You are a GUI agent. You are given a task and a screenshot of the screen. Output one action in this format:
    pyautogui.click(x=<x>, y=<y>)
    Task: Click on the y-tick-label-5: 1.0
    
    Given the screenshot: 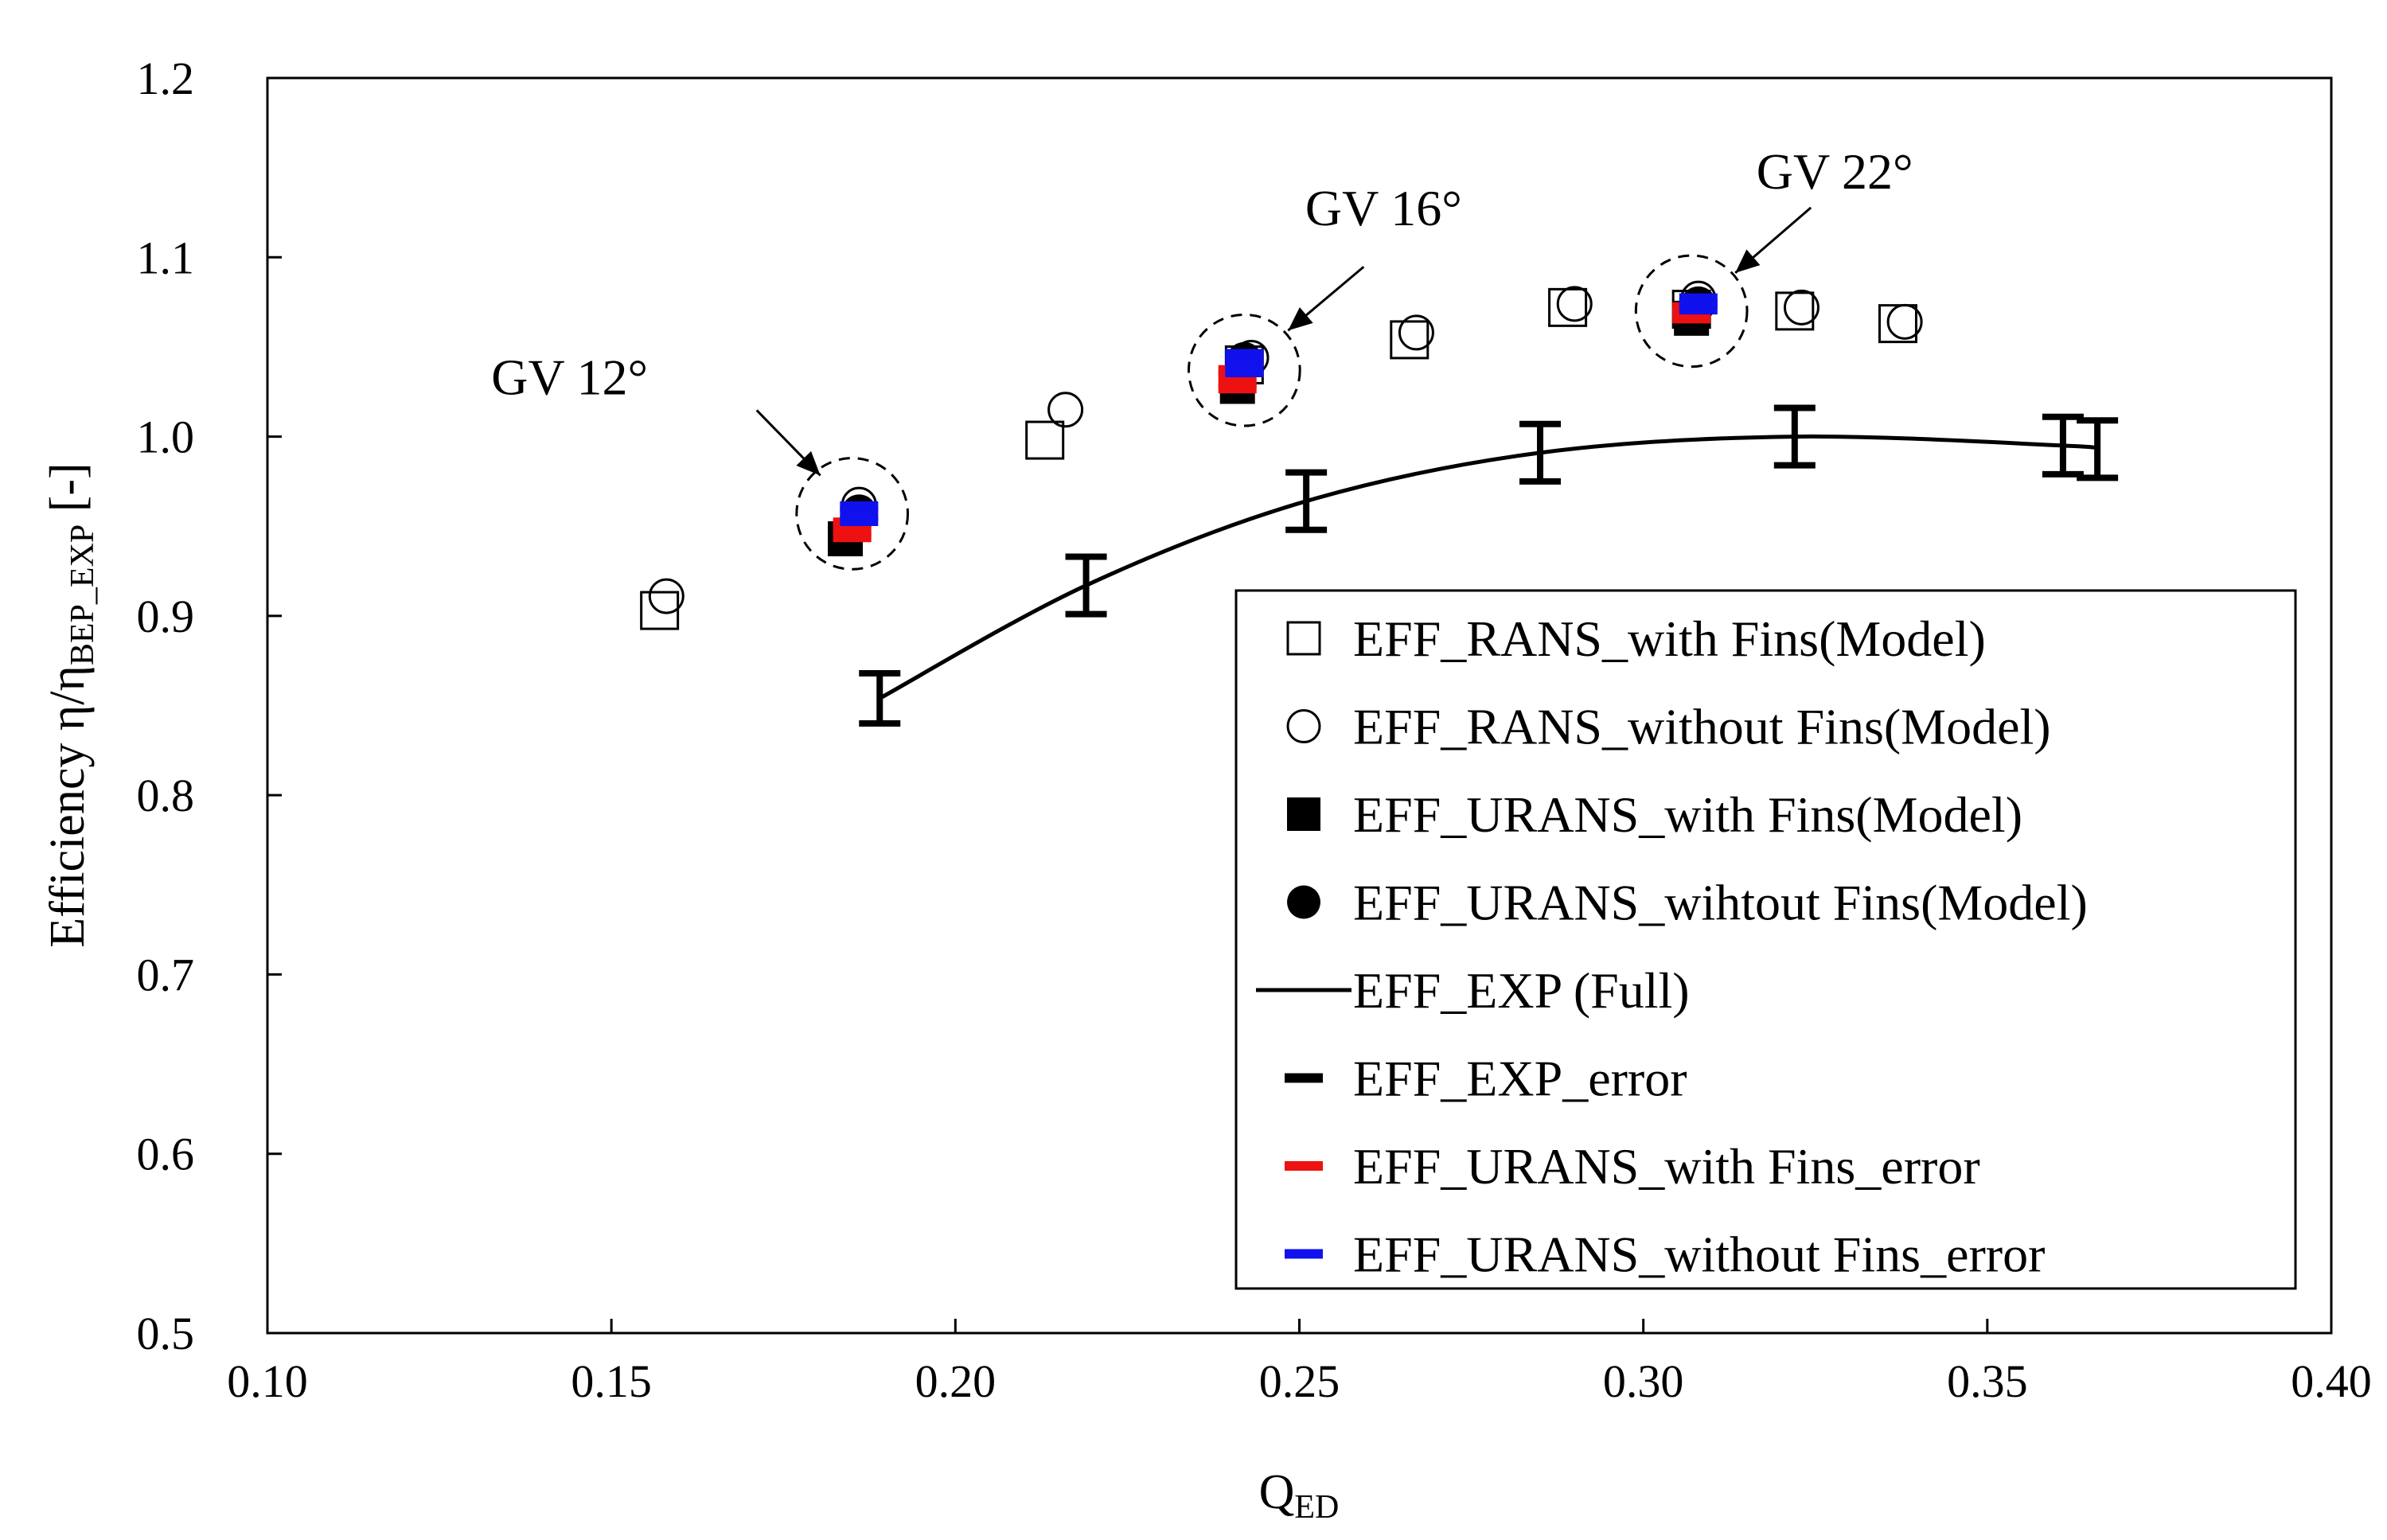 What is the action you would take?
    pyautogui.click(x=166, y=437)
    